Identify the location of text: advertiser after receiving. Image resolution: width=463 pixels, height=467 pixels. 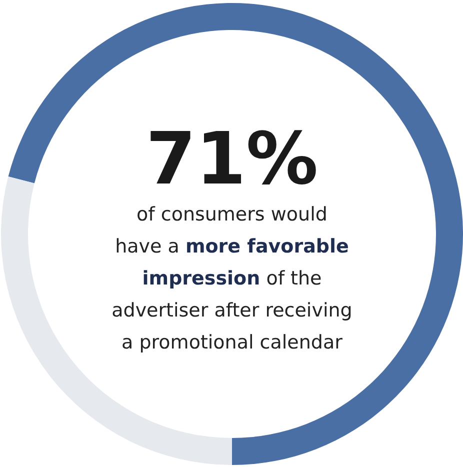
(232, 311).